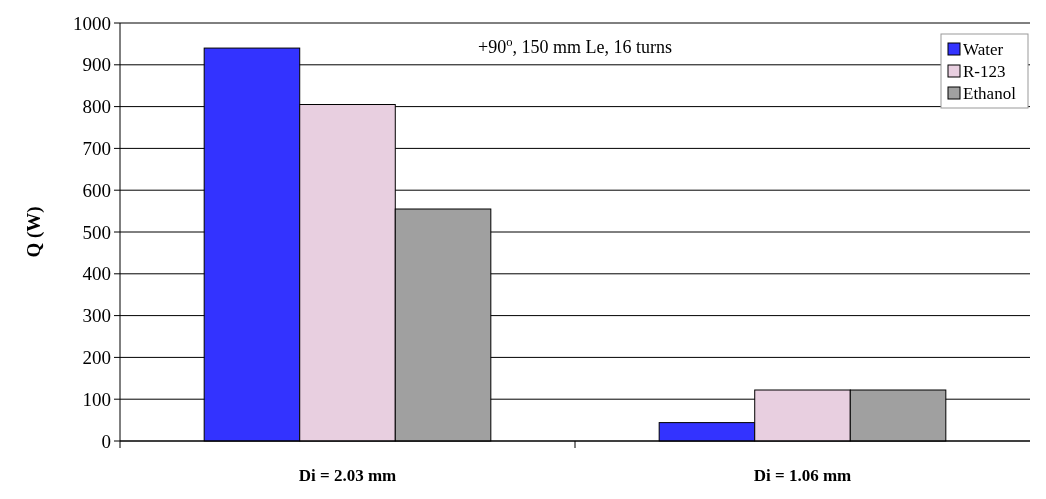 This screenshot has width=1046, height=499. I want to click on legend-label: Ethanol, so click(990, 93).